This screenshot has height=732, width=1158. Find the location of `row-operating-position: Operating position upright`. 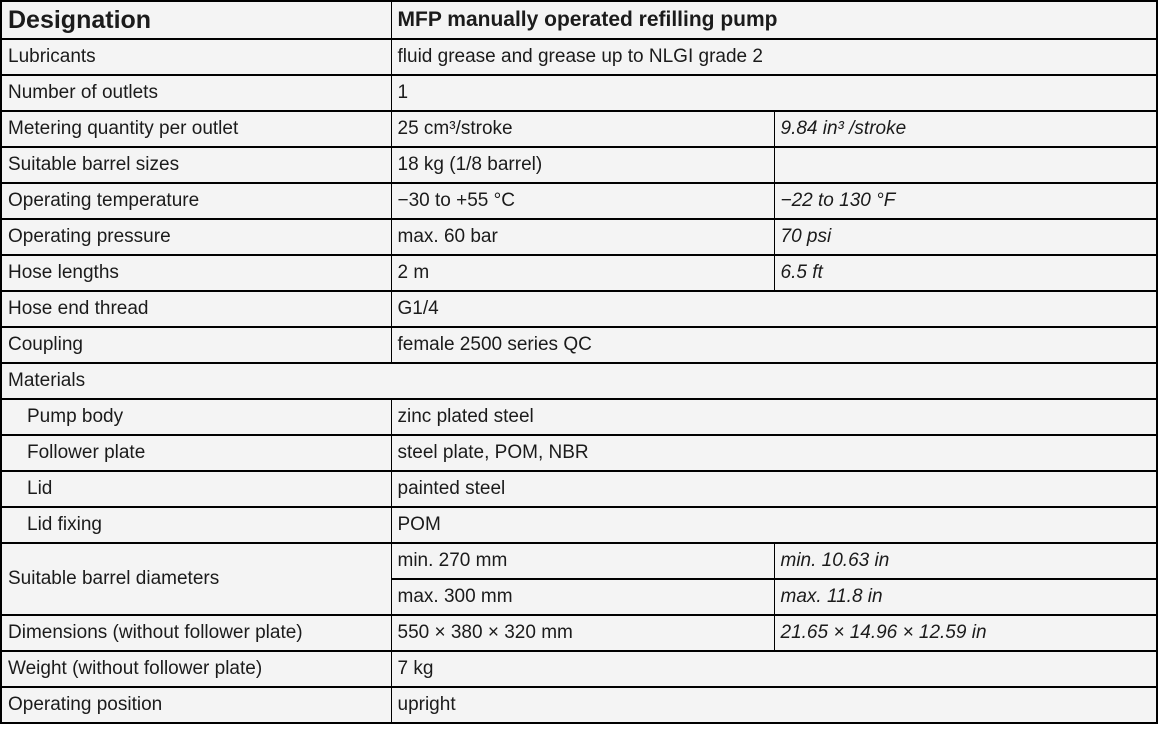

row-operating-position: Operating position upright is located at coordinates (579, 705).